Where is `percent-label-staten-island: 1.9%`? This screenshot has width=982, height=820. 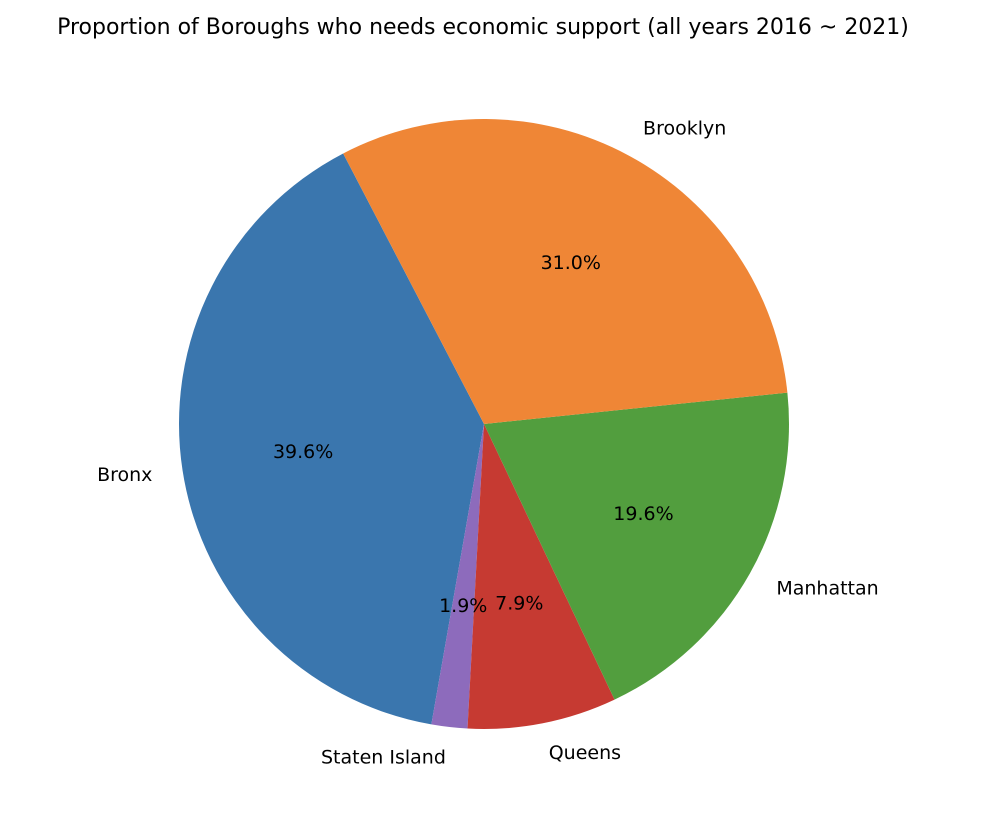
percent-label-staten-island: 1.9% is located at coordinates (463, 606).